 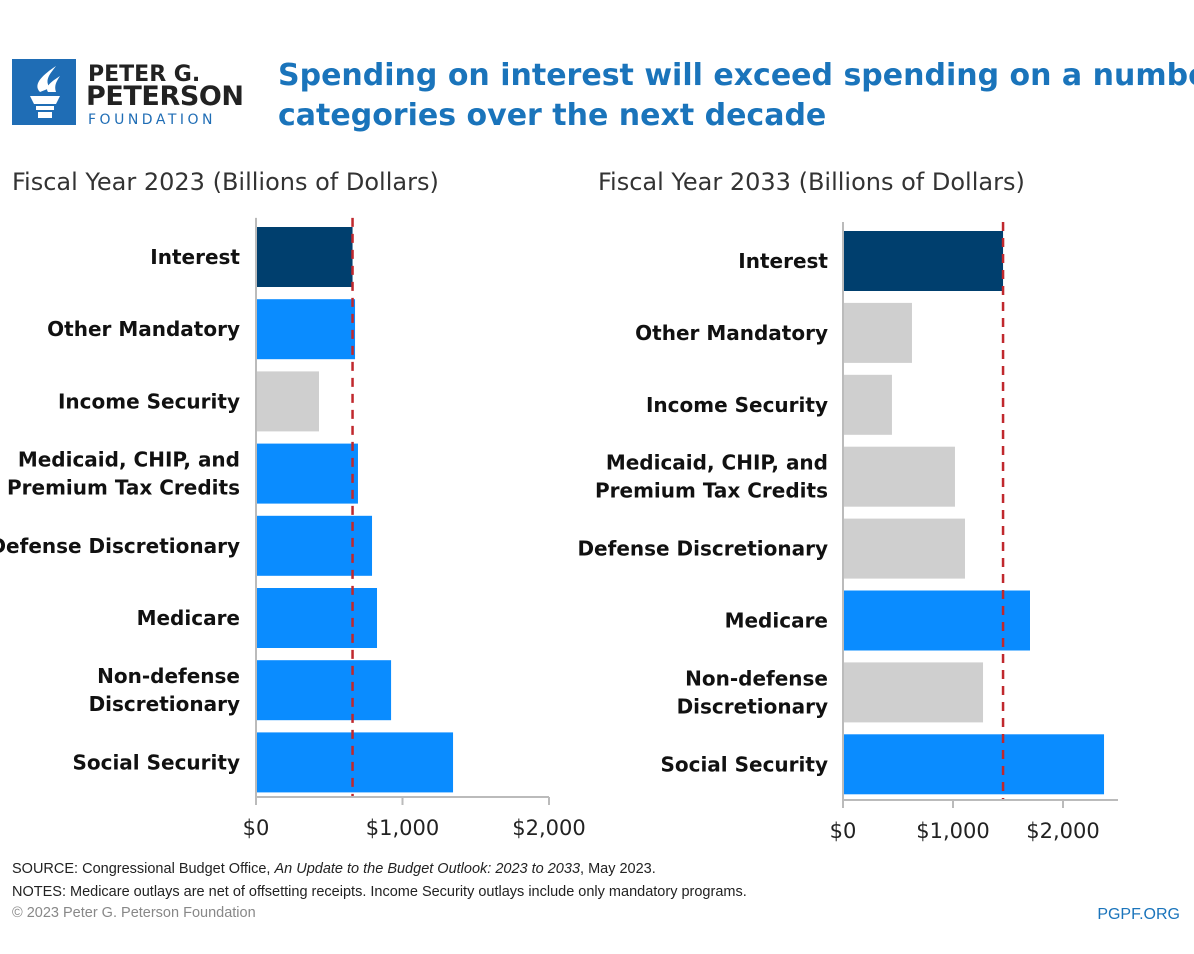 I want to click on logo-line2: PETERSON, so click(x=165, y=96).